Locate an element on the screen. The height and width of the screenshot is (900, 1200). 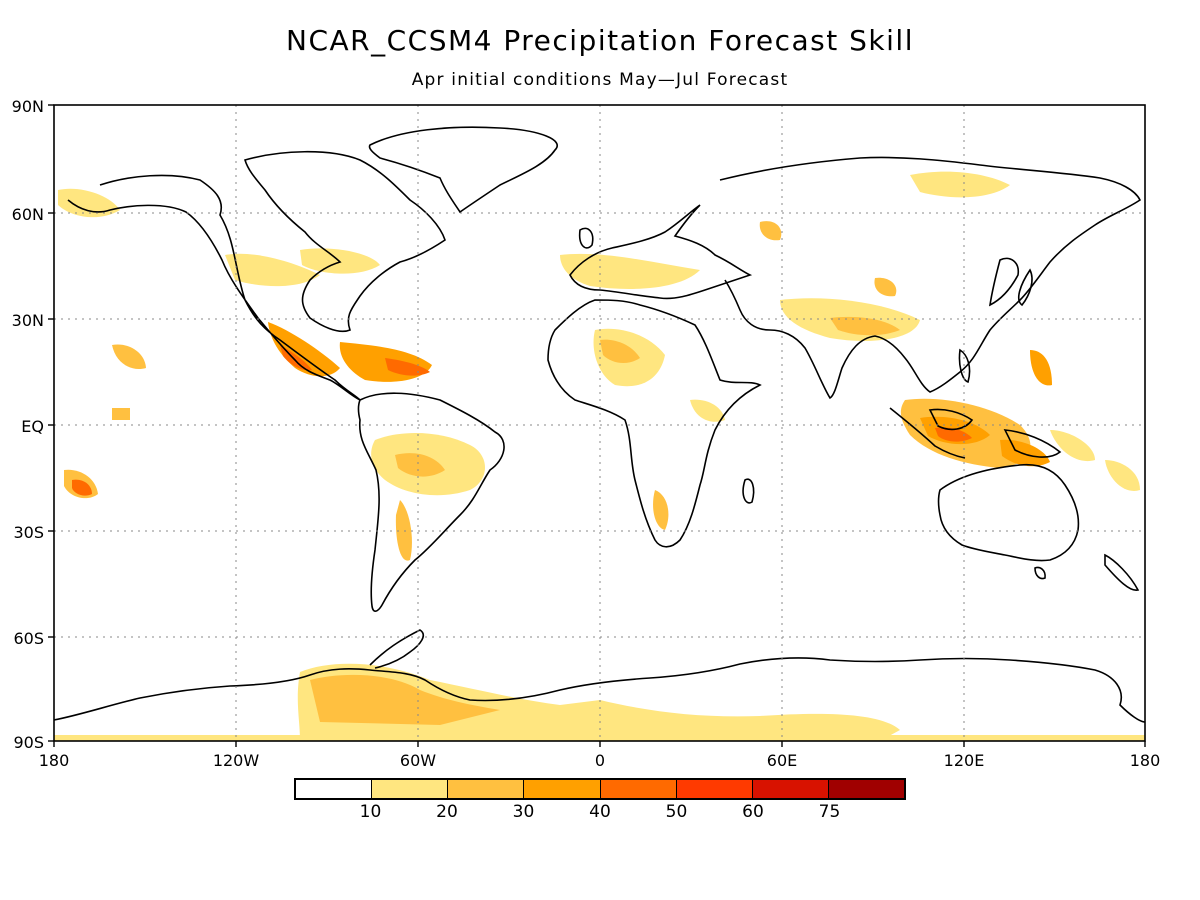
lon-label: 120E is located at coordinates (964, 760).